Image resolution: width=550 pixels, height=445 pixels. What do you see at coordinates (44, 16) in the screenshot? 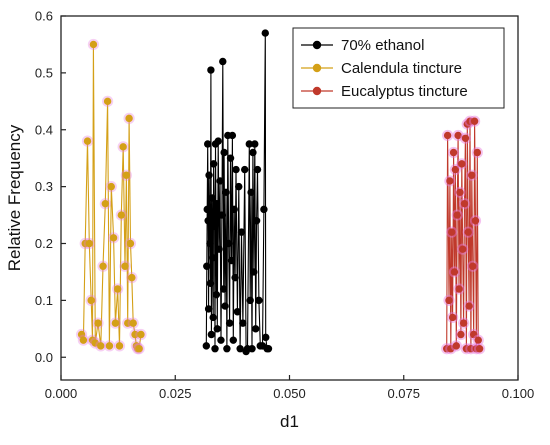
I see `y-tick-label: 0.6` at bounding box center [44, 16].